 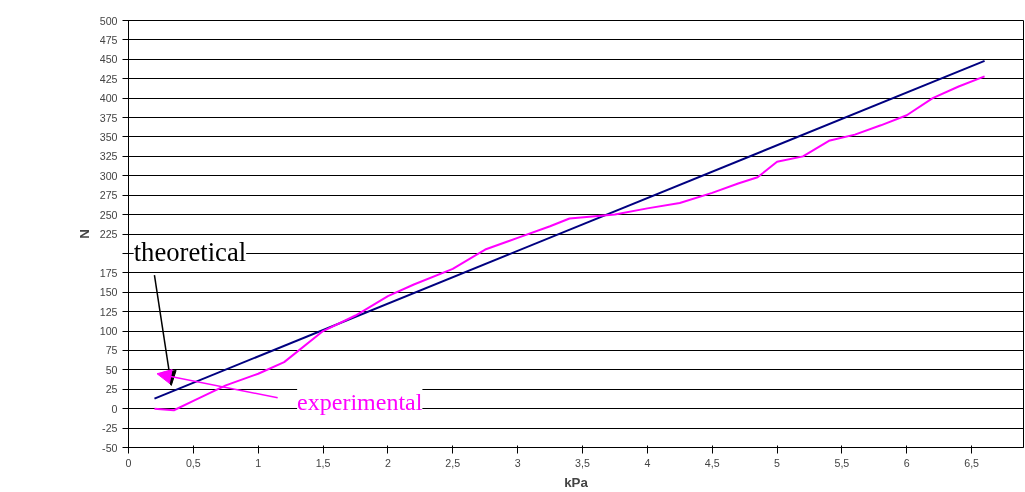 What do you see at coordinates (111, 389) in the screenshot?
I see `y-tick-label: 25` at bounding box center [111, 389].